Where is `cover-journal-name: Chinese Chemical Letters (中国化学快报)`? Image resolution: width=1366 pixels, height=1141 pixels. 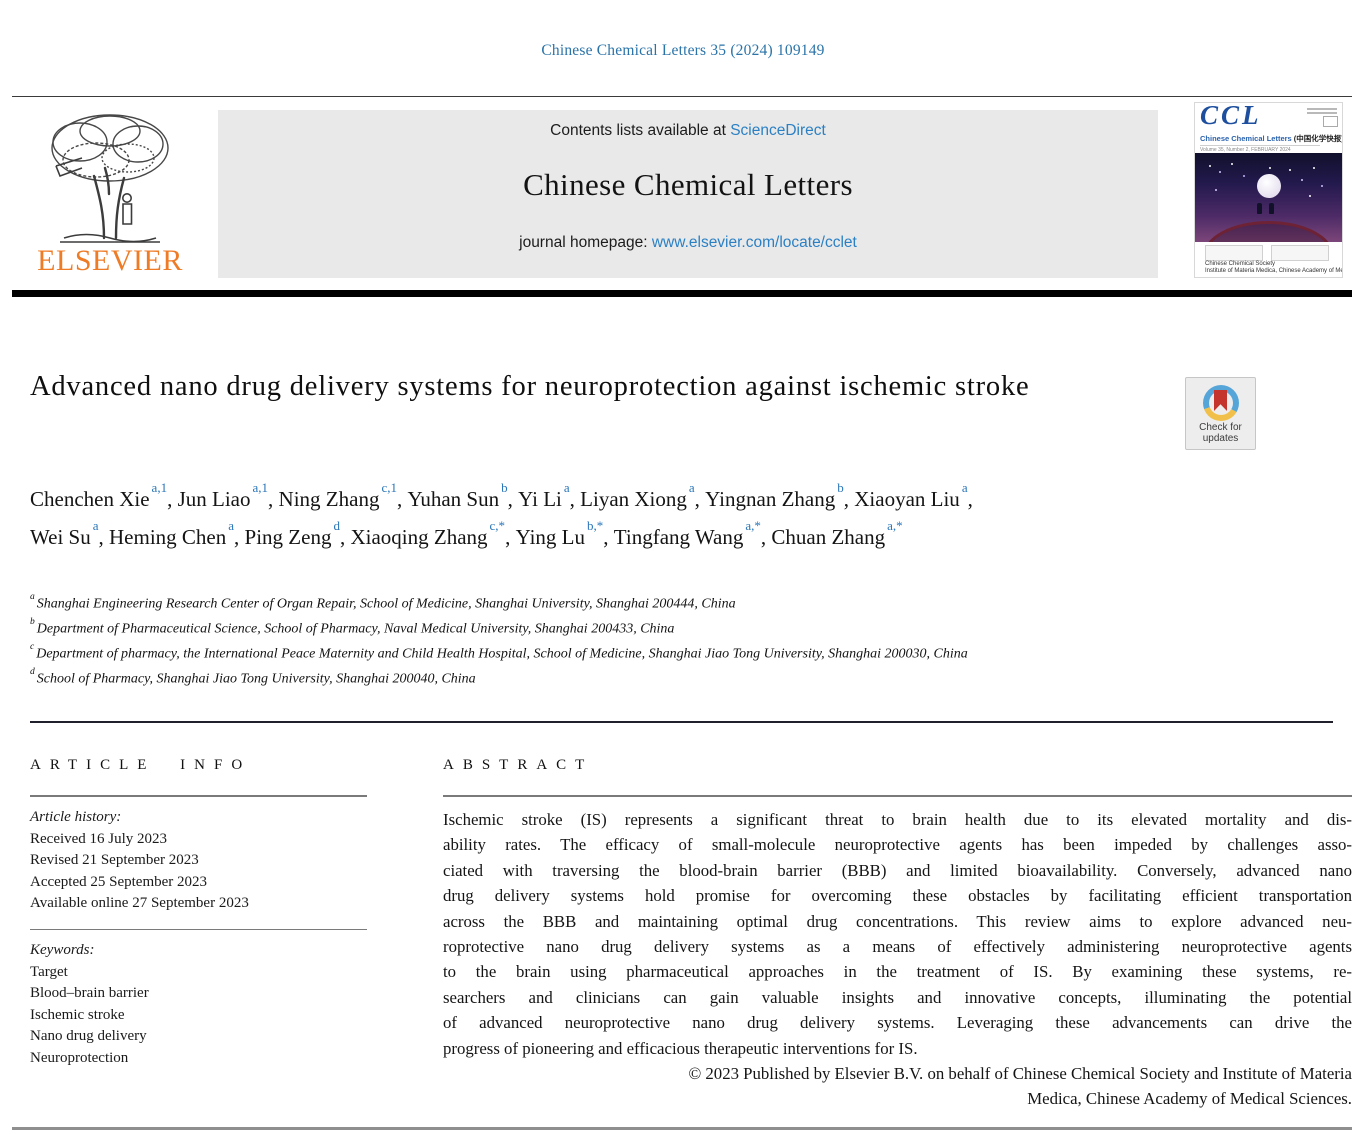 cover-journal-name: Chinese Chemical Letters (中国化学快报) is located at coordinates (1271, 138).